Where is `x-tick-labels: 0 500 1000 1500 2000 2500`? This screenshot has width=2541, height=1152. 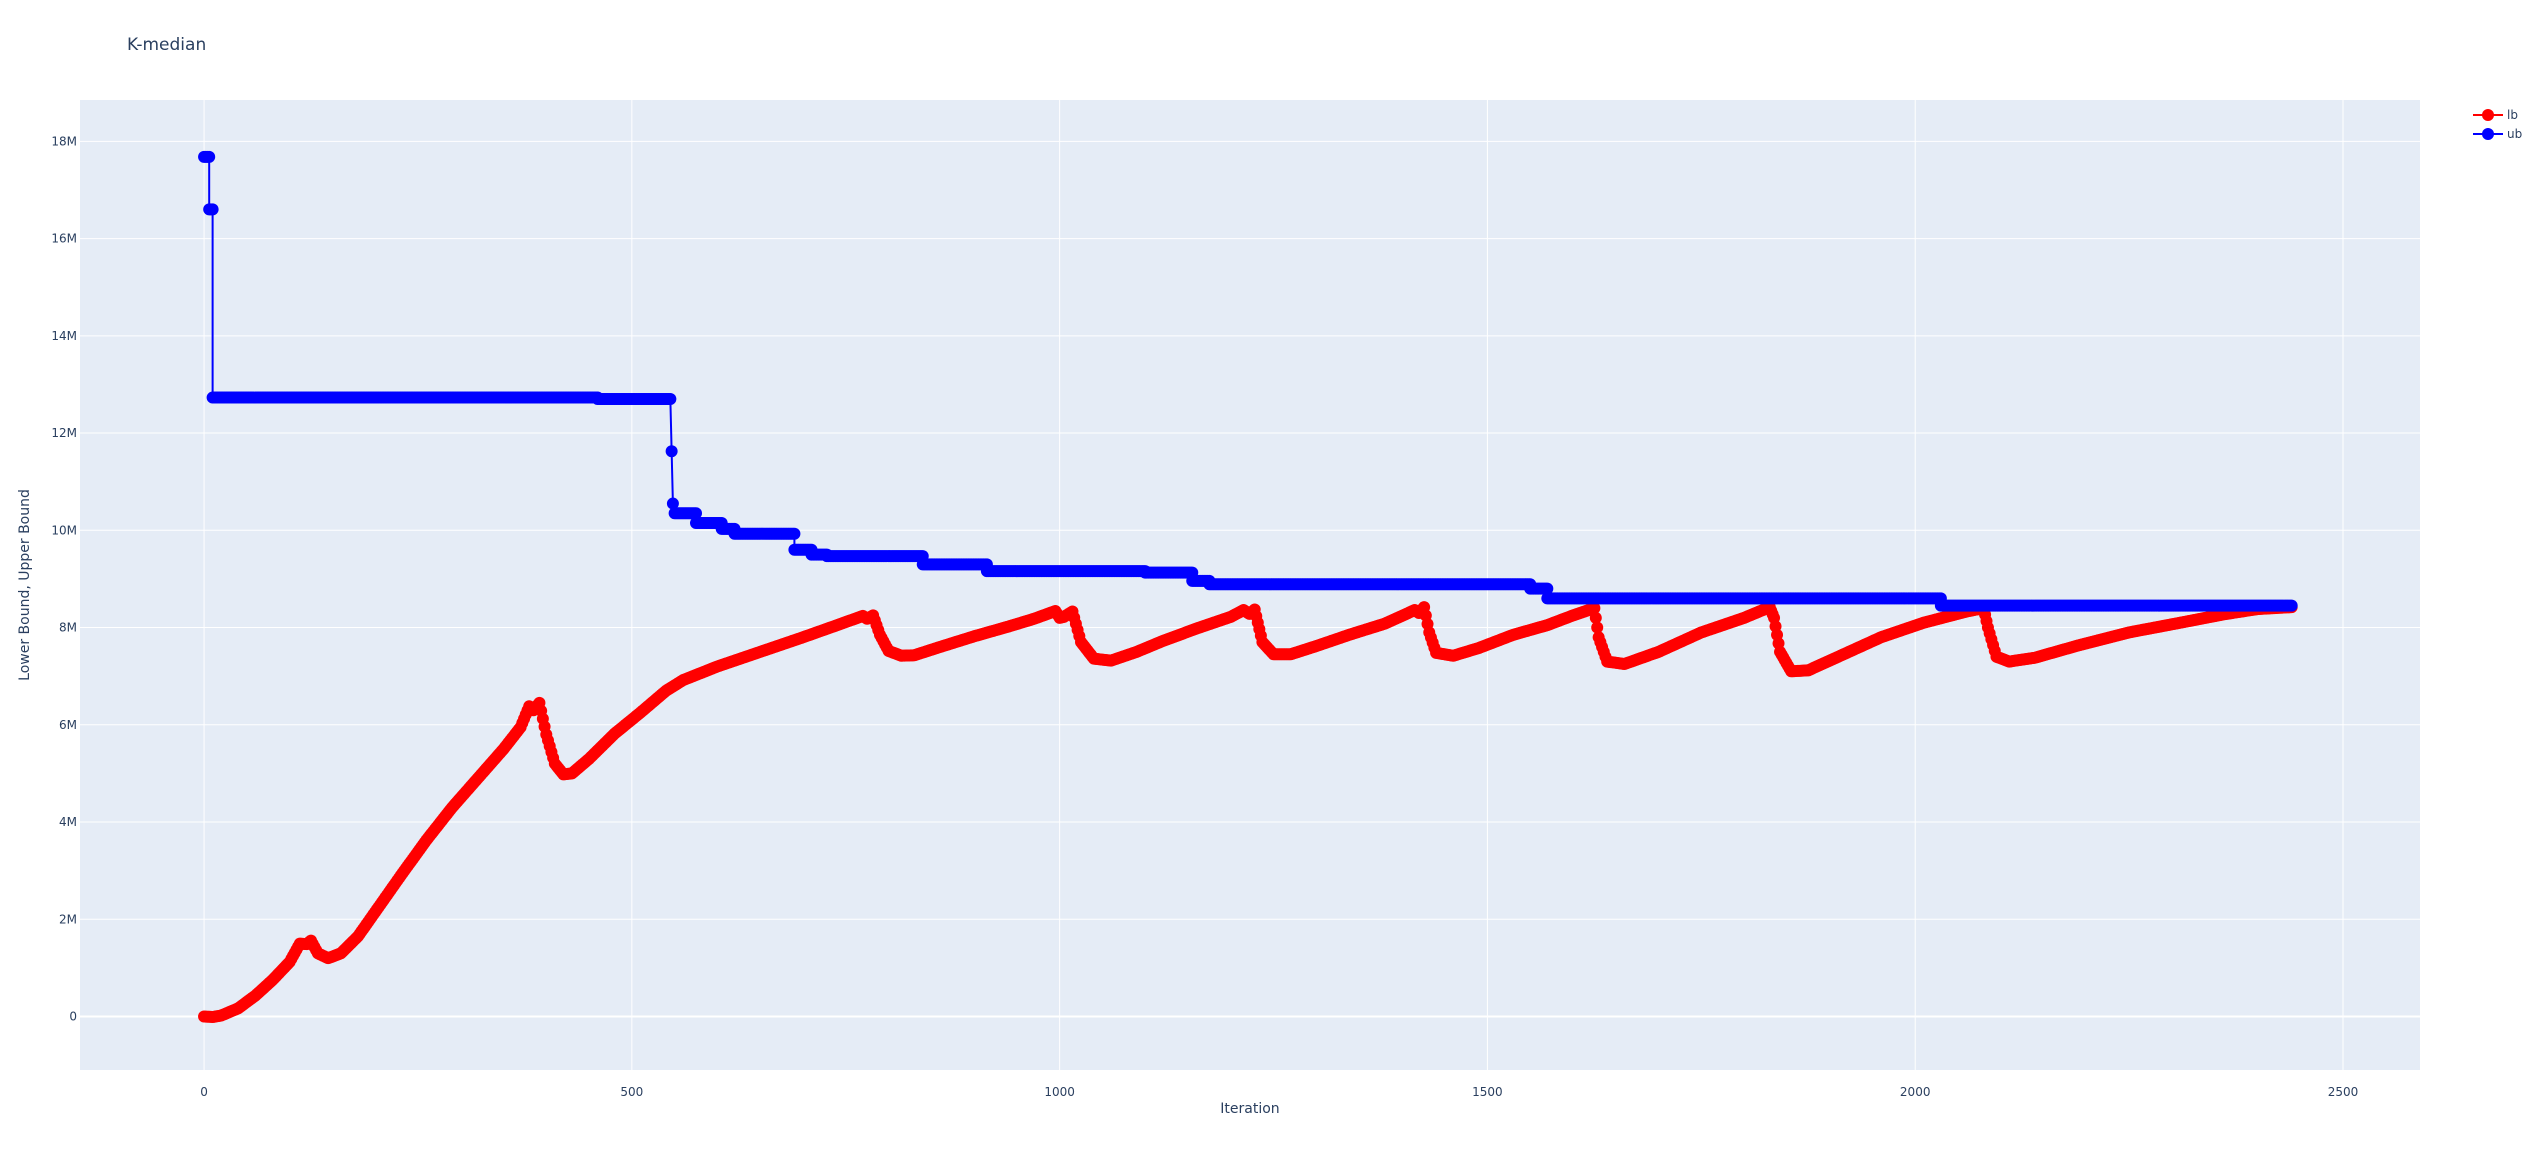 x-tick-labels: 0 500 1000 1500 2000 2500 is located at coordinates (1279, 1092).